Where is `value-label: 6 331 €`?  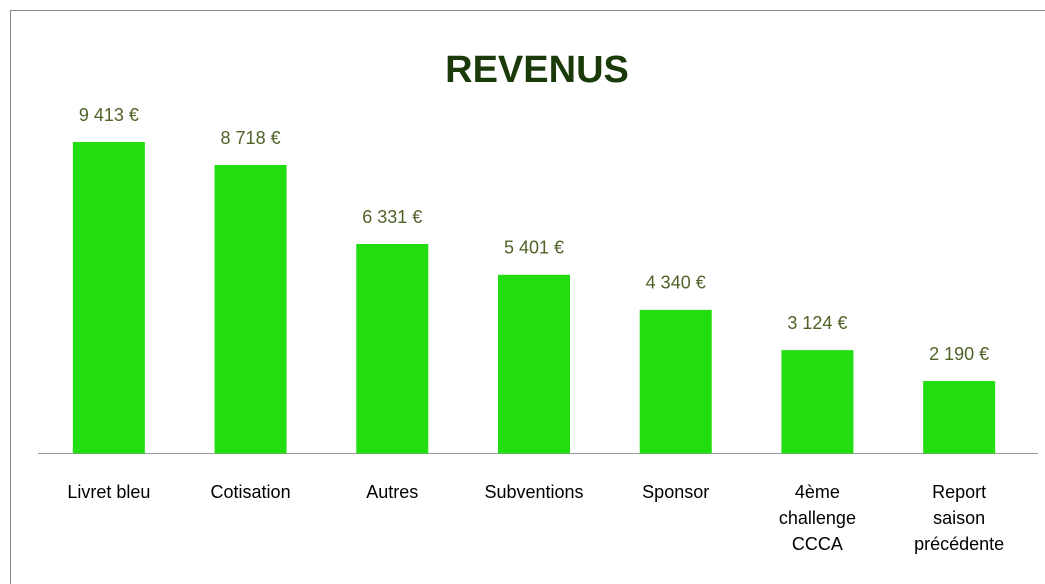 value-label: 6 331 € is located at coordinates (392, 217).